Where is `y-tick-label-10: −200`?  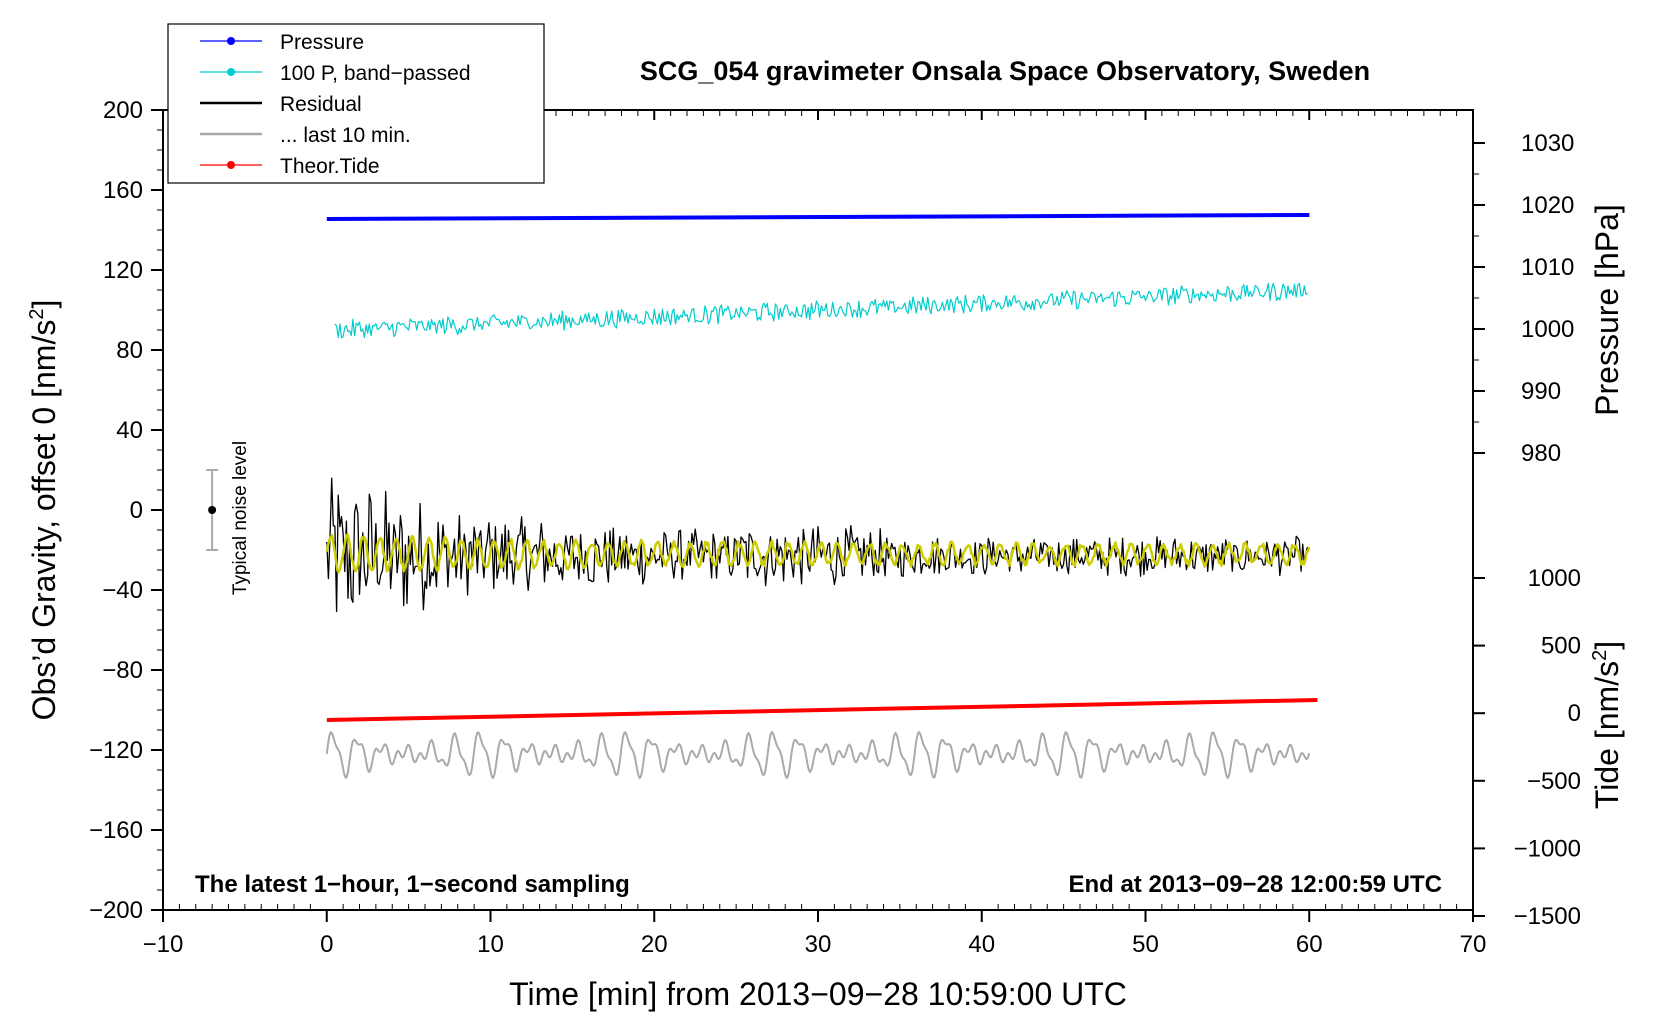 y-tick-label-10: −200 is located at coordinates (116, 910).